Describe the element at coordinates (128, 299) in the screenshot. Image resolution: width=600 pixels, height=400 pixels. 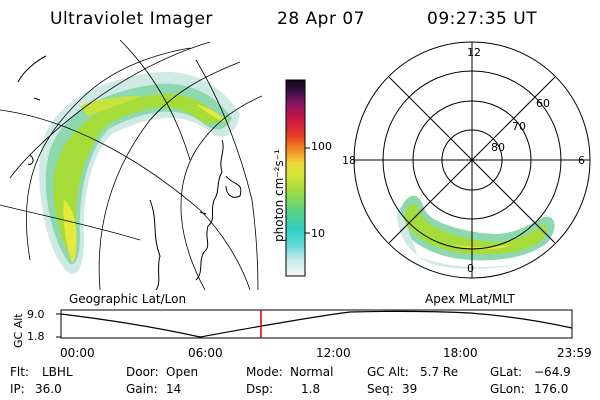
I see `map-projection-label: Geographic Lat/Lon` at that location.